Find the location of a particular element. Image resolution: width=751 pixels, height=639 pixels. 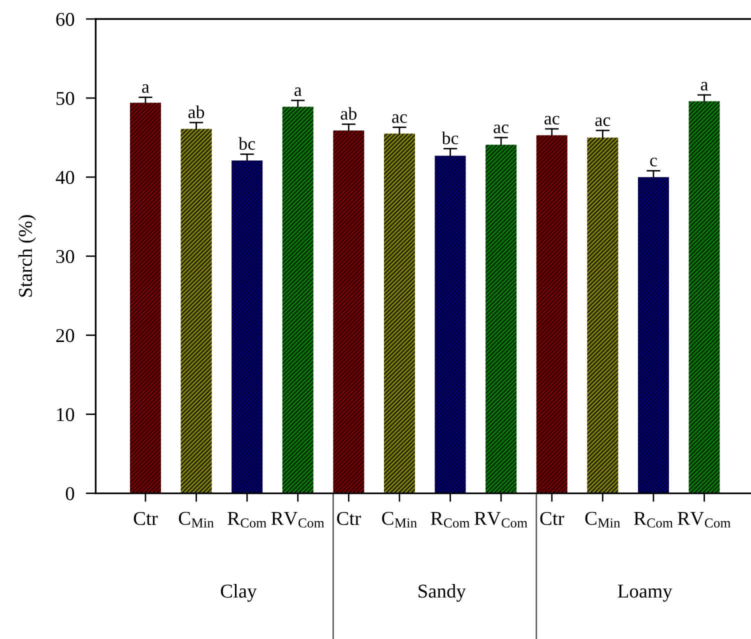

series-label: C$_{Min}$ is located at coordinates (196, 520).